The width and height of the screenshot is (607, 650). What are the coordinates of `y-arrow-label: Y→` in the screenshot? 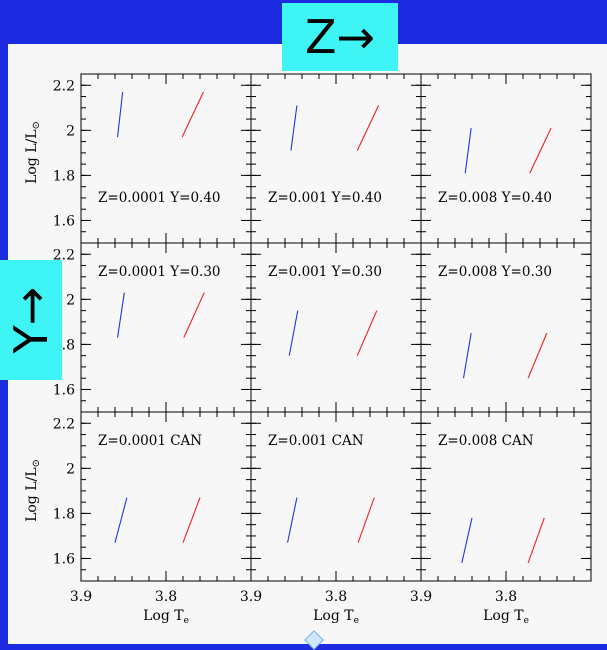 It's located at (31, 320).